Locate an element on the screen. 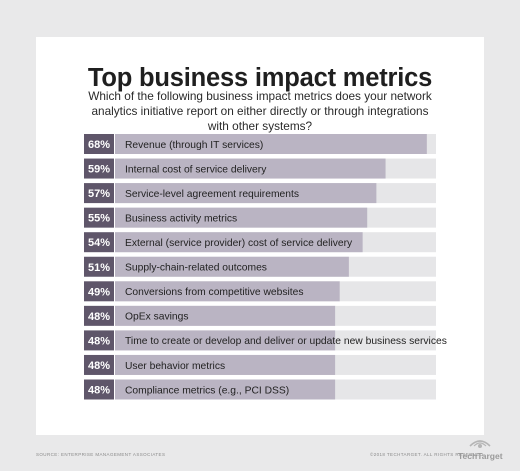 The image size is (520, 471). data-label: 57% is located at coordinates (99, 194).